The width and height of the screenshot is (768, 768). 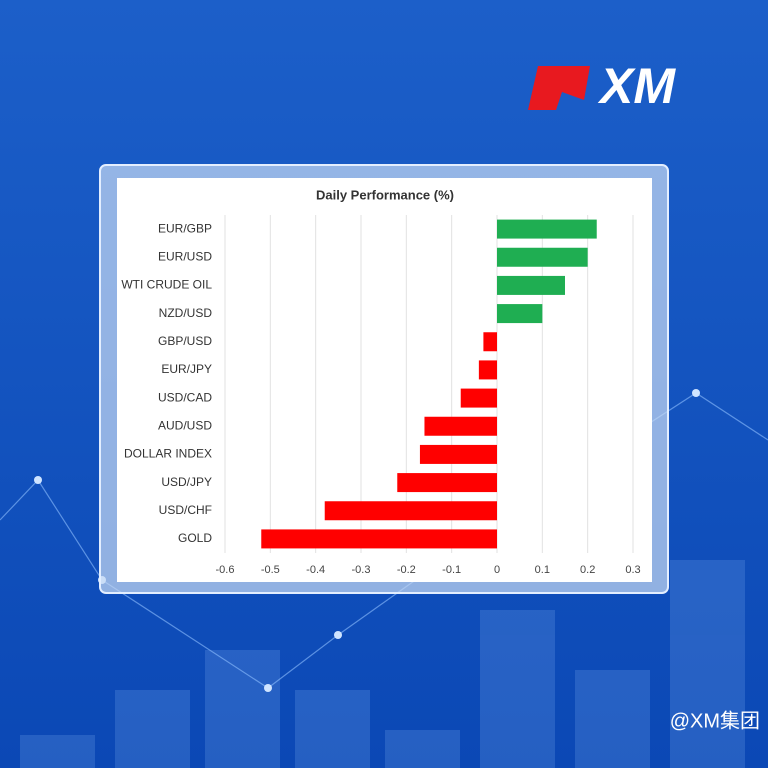 I want to click on x-tick-label: -0.4, so click(x=315, y=570).